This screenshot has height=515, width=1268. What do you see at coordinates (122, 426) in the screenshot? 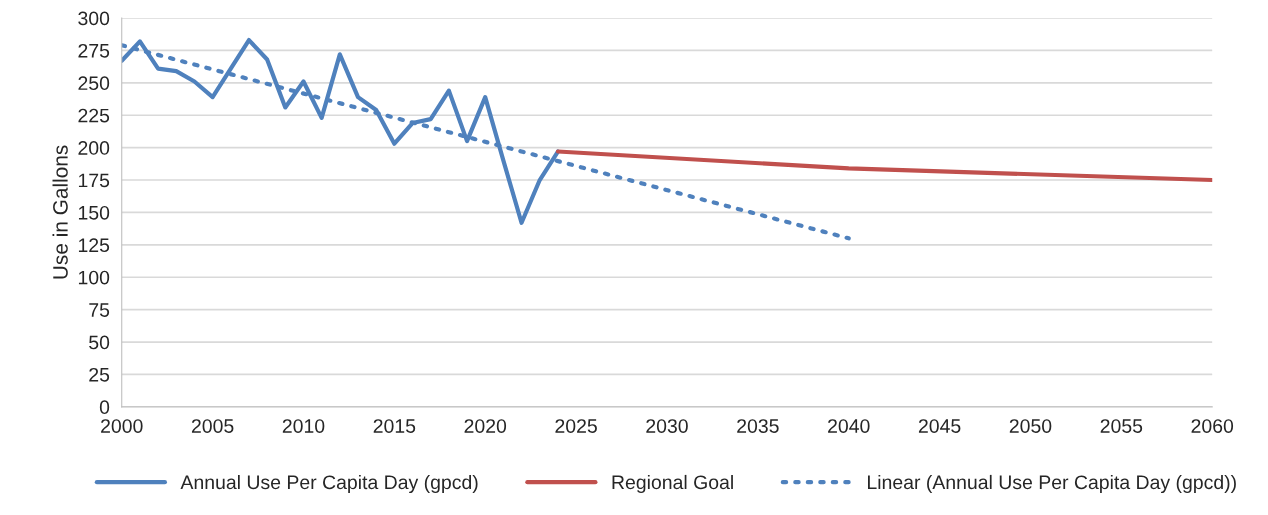
I see `x-tick-label: 2000` at bounding box center [122, 426].